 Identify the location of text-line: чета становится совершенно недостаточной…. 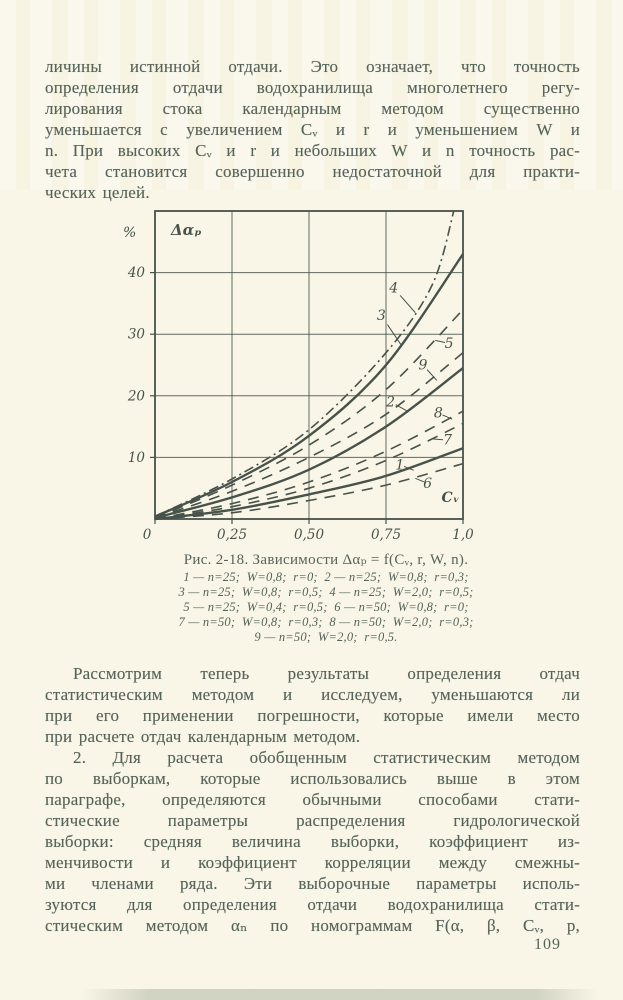
(312, 171).